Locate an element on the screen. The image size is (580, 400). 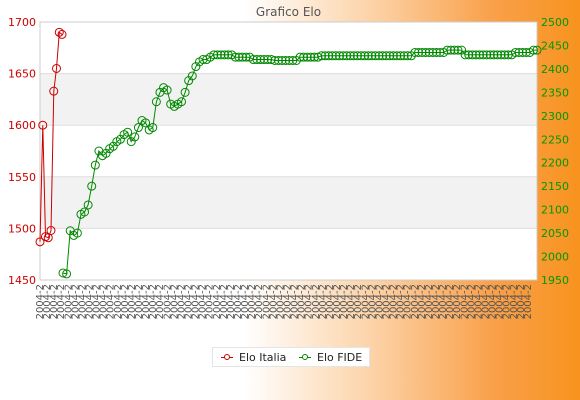
series-line-italia is located at coordinates (51, 136).